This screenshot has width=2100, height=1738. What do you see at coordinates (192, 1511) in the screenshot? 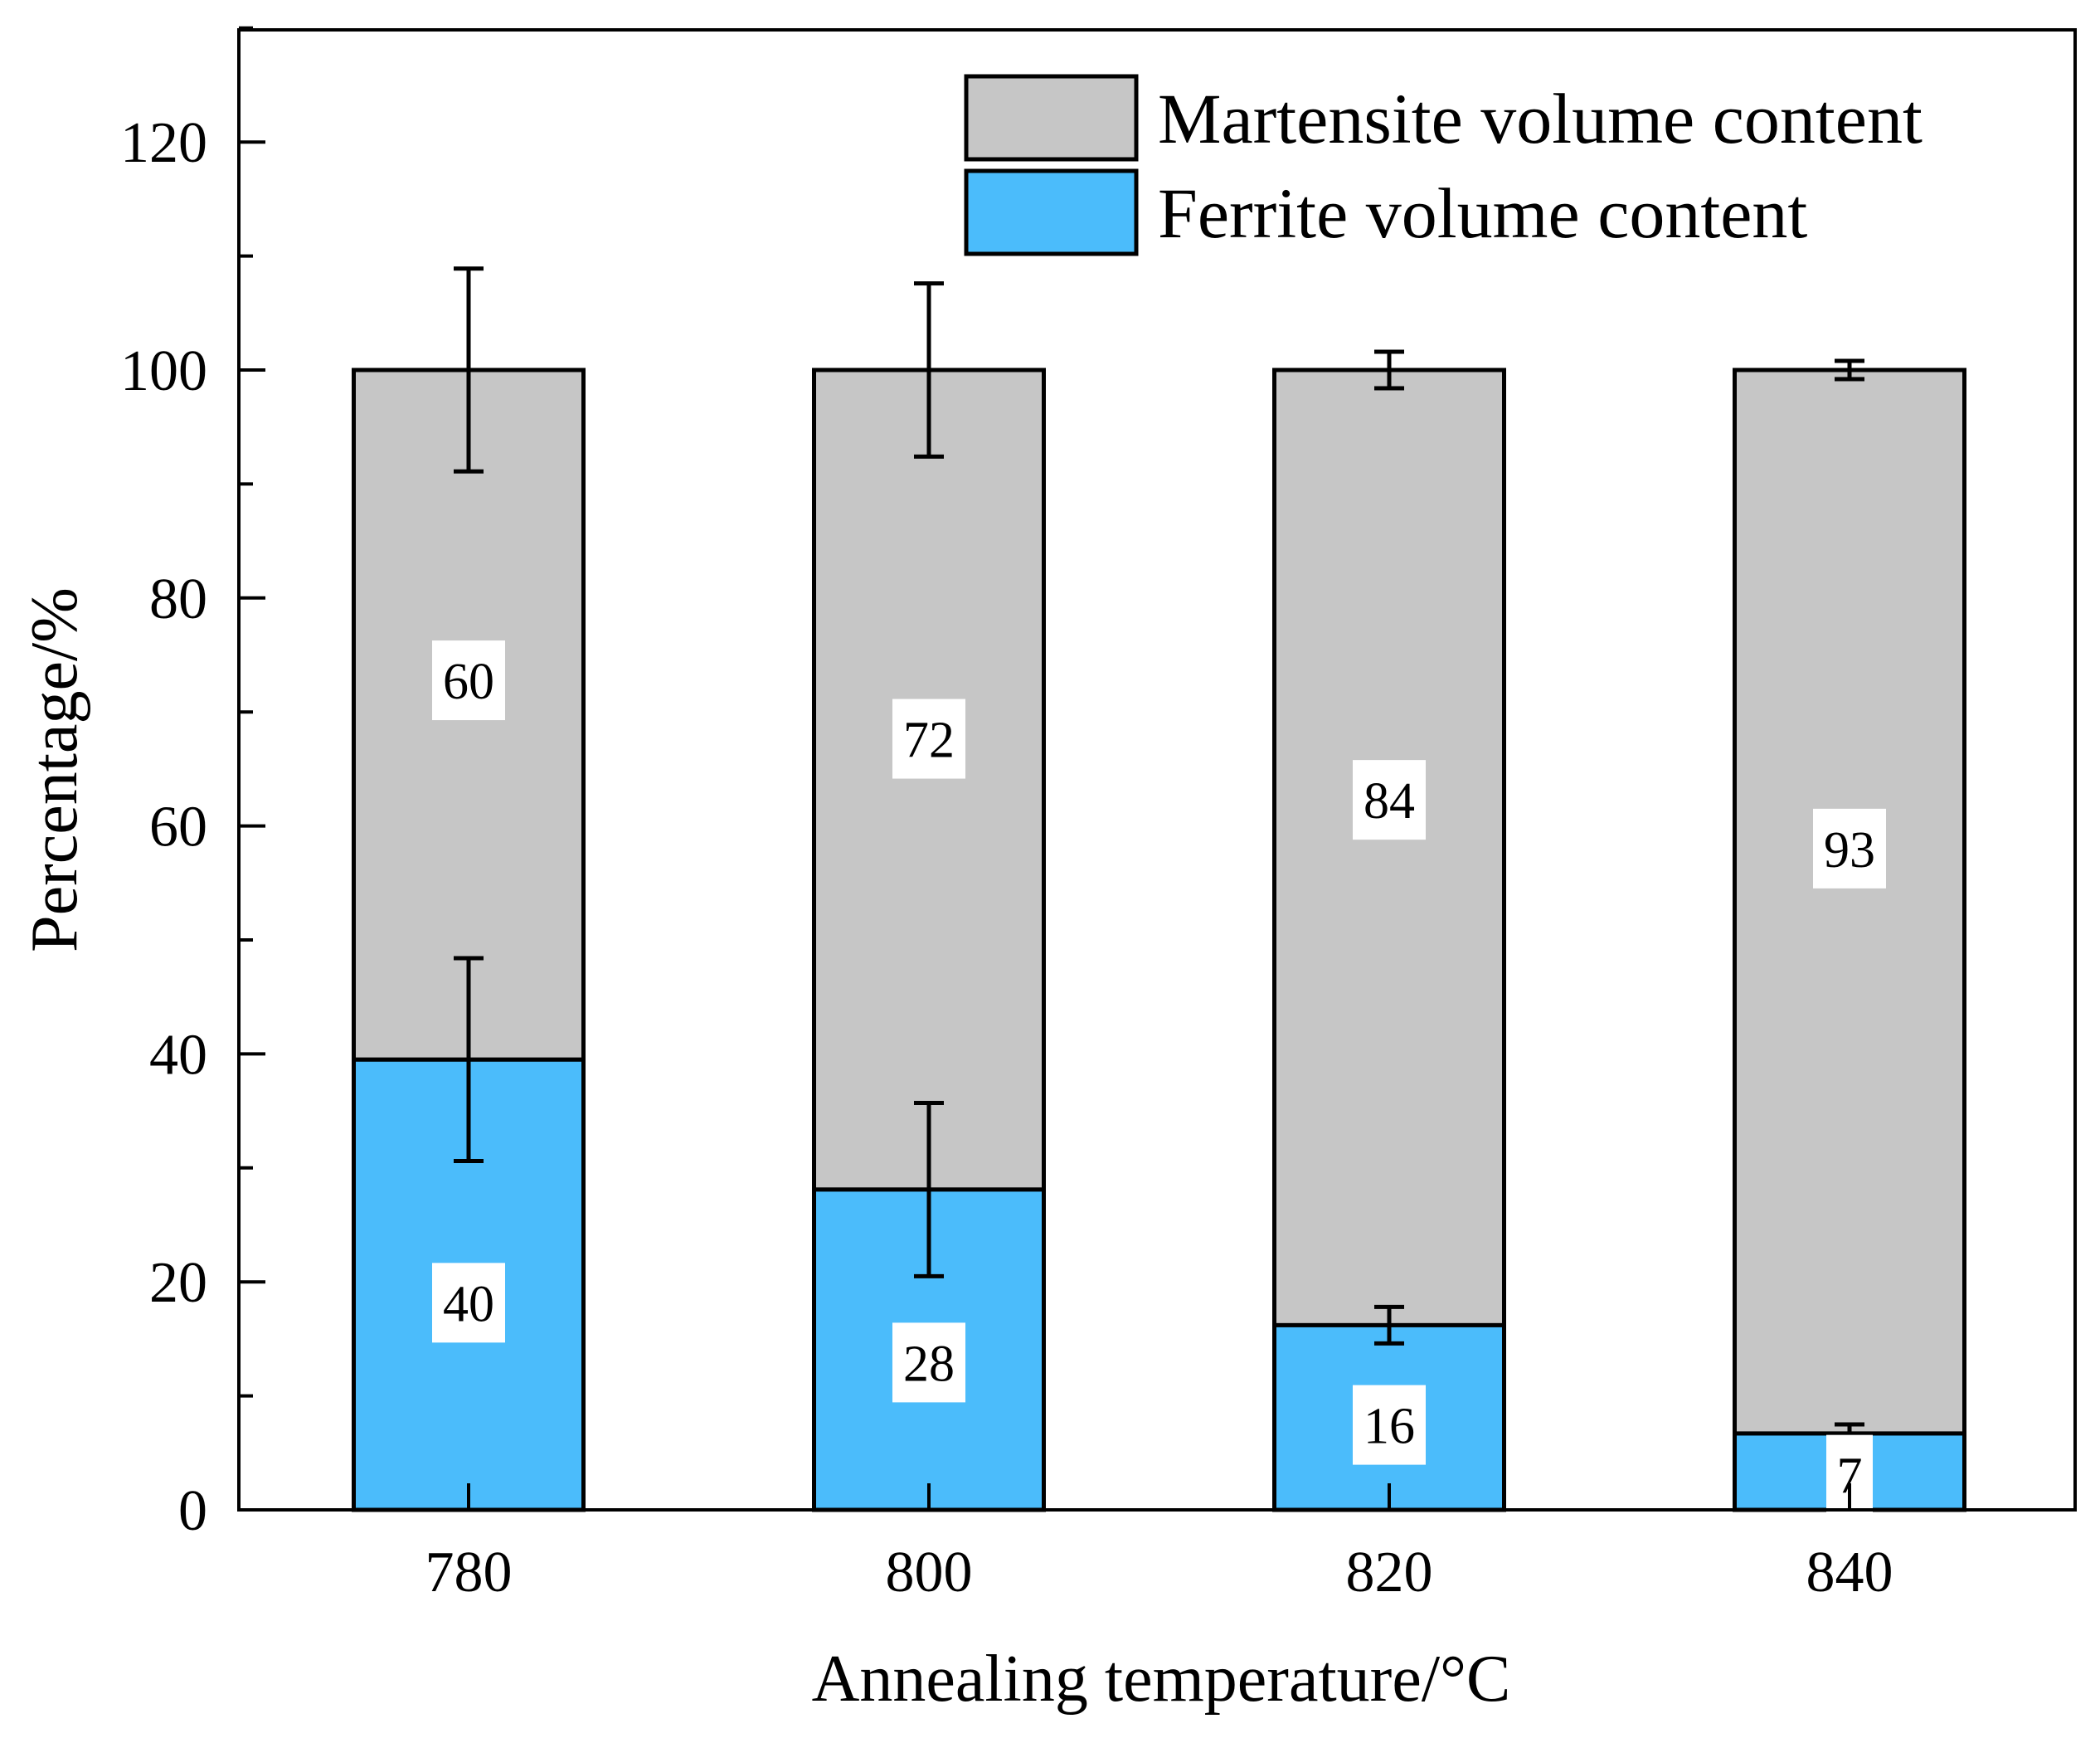
I see `y-tick-label-0: 0` at bounding box center [192, 1511].